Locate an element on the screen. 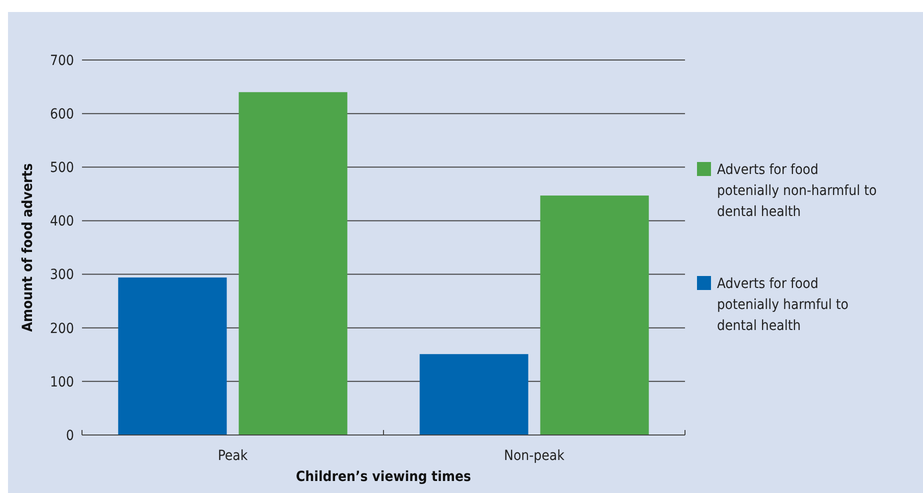 The width and height of the screenshot is (923, 493). x-tick-label: Non-peak is located at coordinates (535, 456).